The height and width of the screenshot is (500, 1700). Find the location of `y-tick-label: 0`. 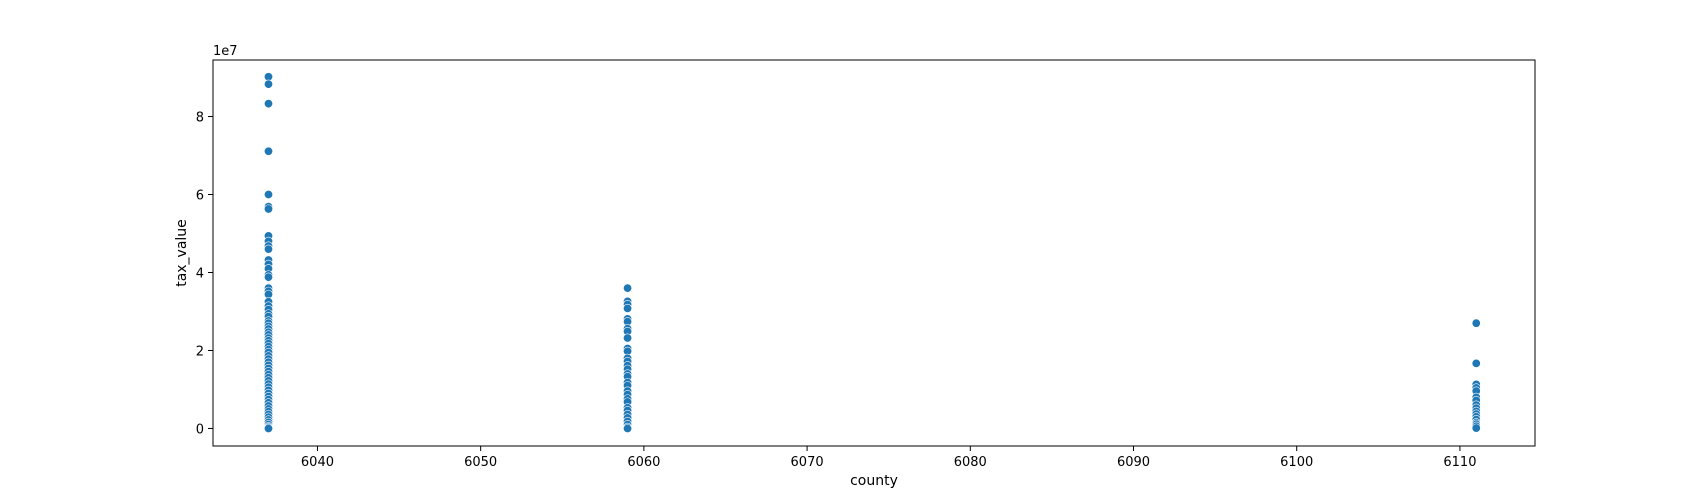

y-tick-label: 0 is located at coordinates (200, 429).